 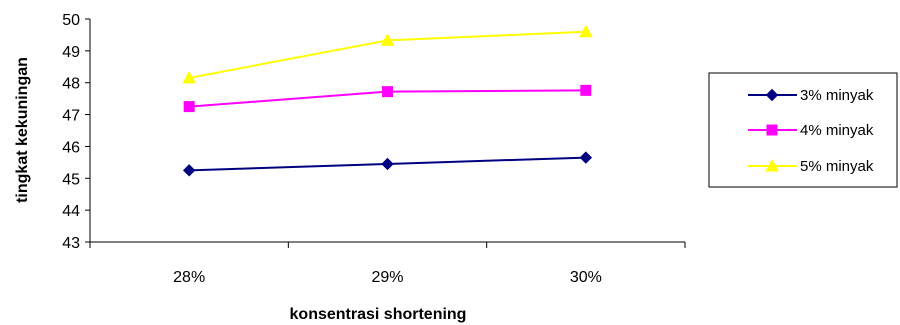 What do you see at coordinates (76, 132) in the screenshot?
I see `y-axis: 43 44 45 46 47 48 49 50` at bounding box center [76, 132].